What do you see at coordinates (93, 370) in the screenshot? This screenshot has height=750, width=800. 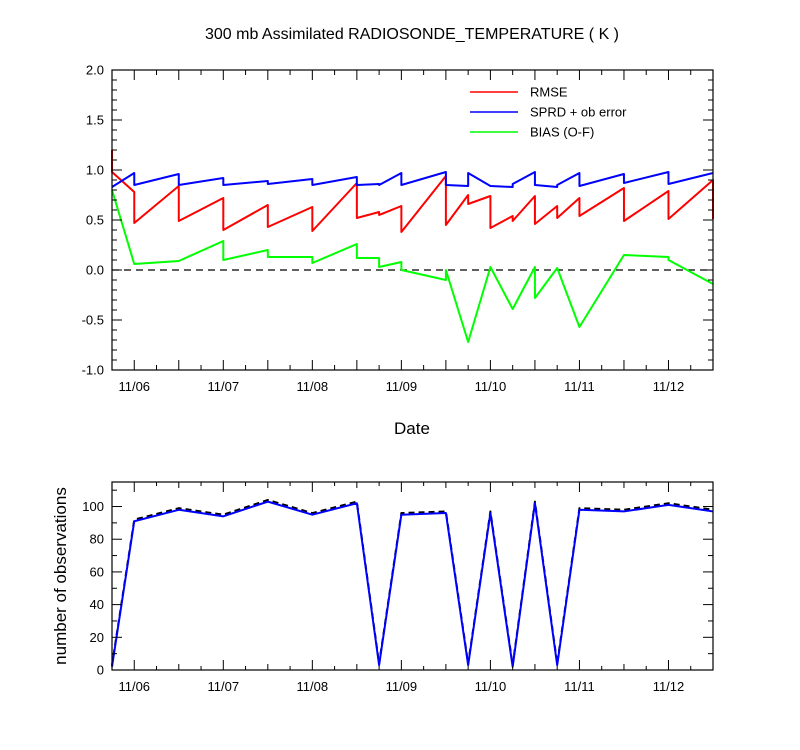 I see `y-tick-label: -1.0` at bounding box center [93, 370].